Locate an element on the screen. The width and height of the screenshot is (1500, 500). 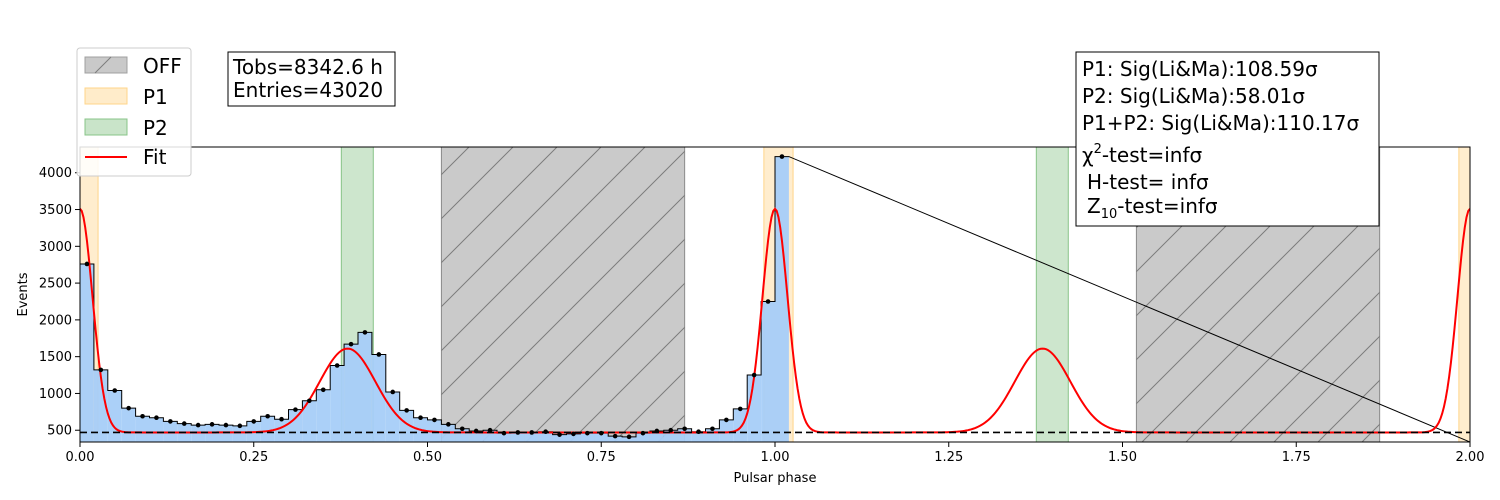
legend-label-off: OFF is located at coordinates (162, 66).